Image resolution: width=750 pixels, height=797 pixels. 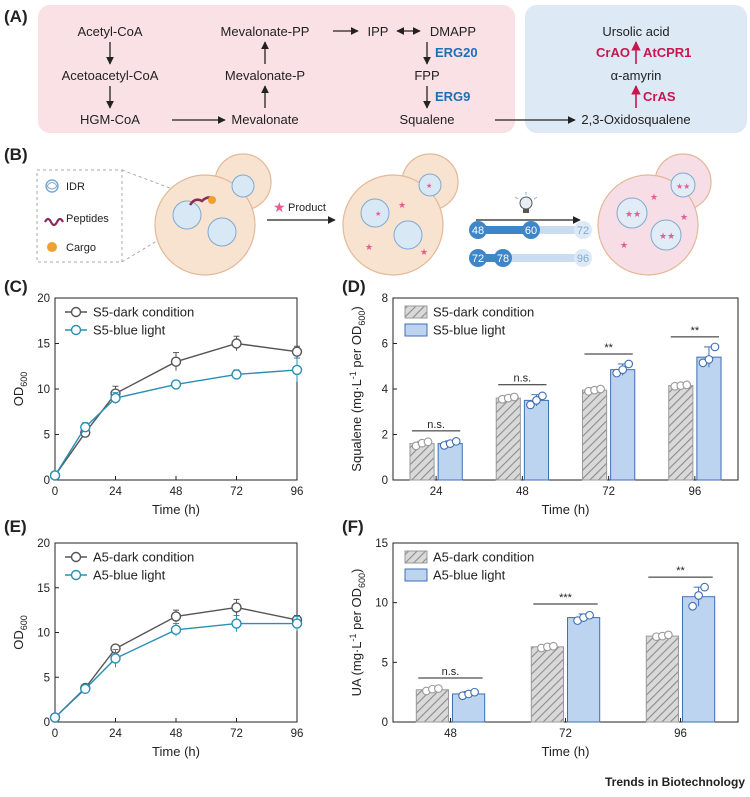 What do you see at coordinates (43, 345) in the screenshot?
I see `c-y-tick-label-3: 15` at bounding box center [43, 345].